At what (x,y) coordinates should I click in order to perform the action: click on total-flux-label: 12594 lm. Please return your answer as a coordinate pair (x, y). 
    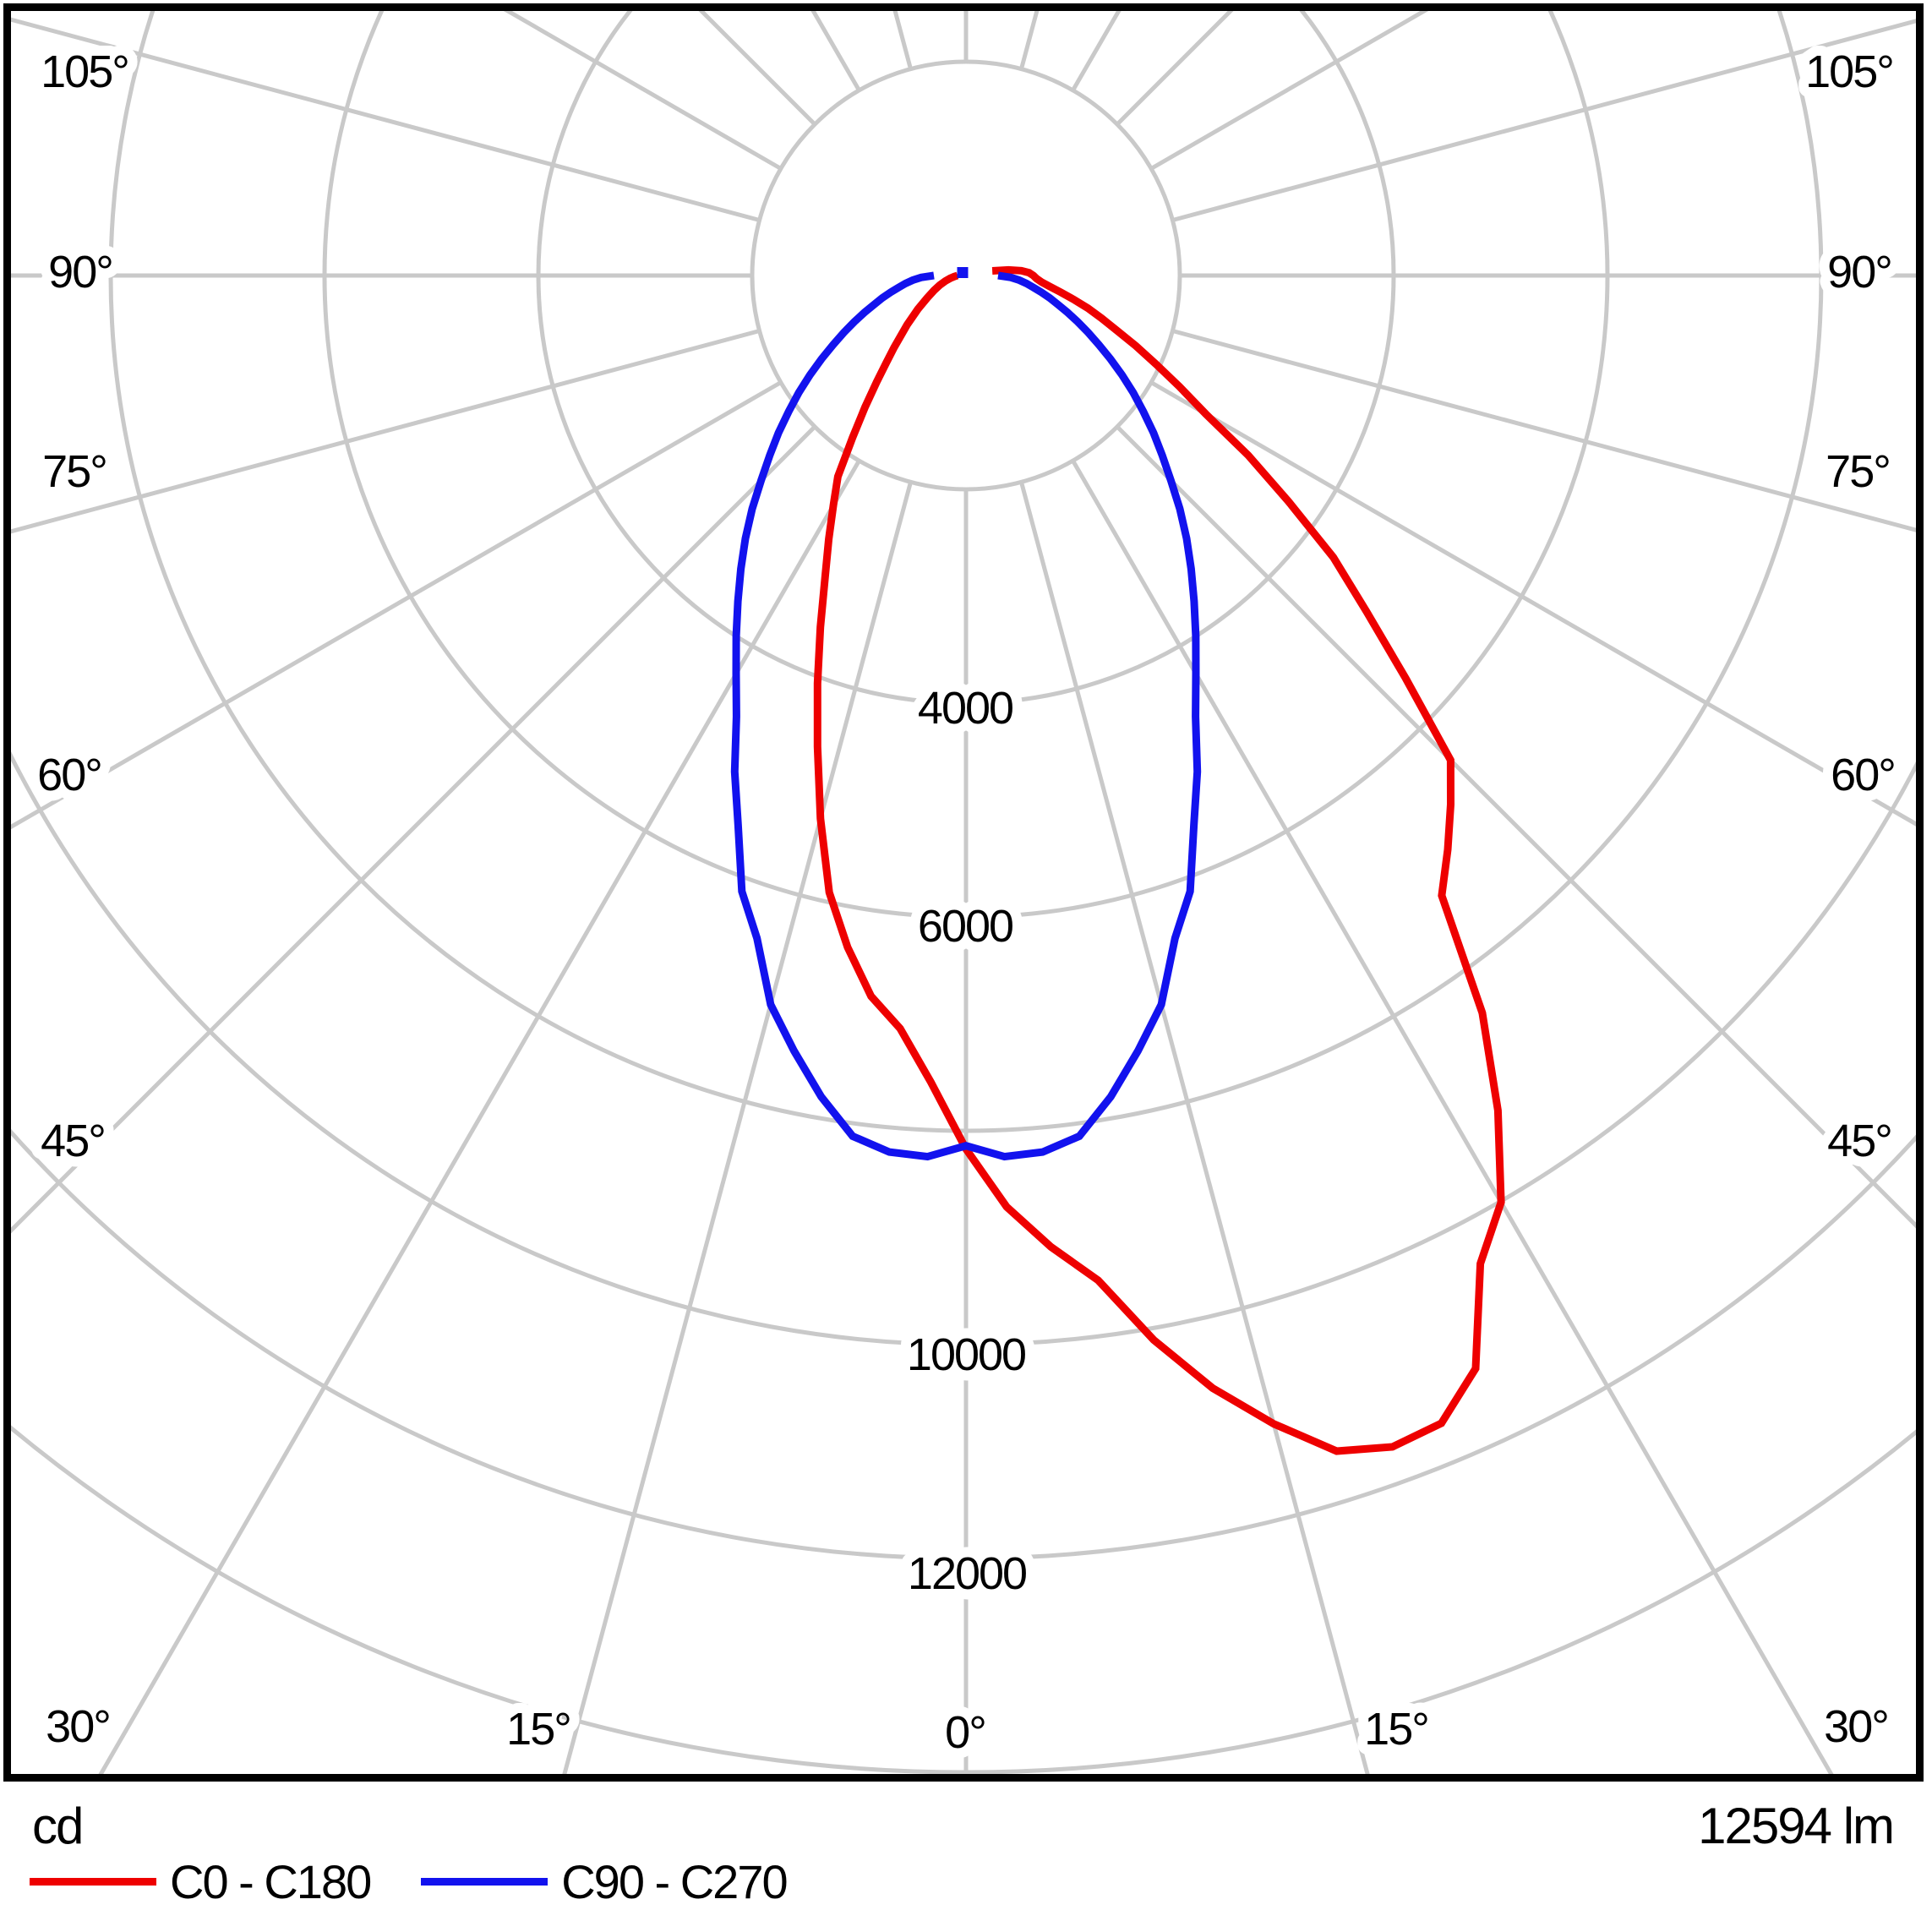
    Looking at the image, I should click on (1796, 1826).